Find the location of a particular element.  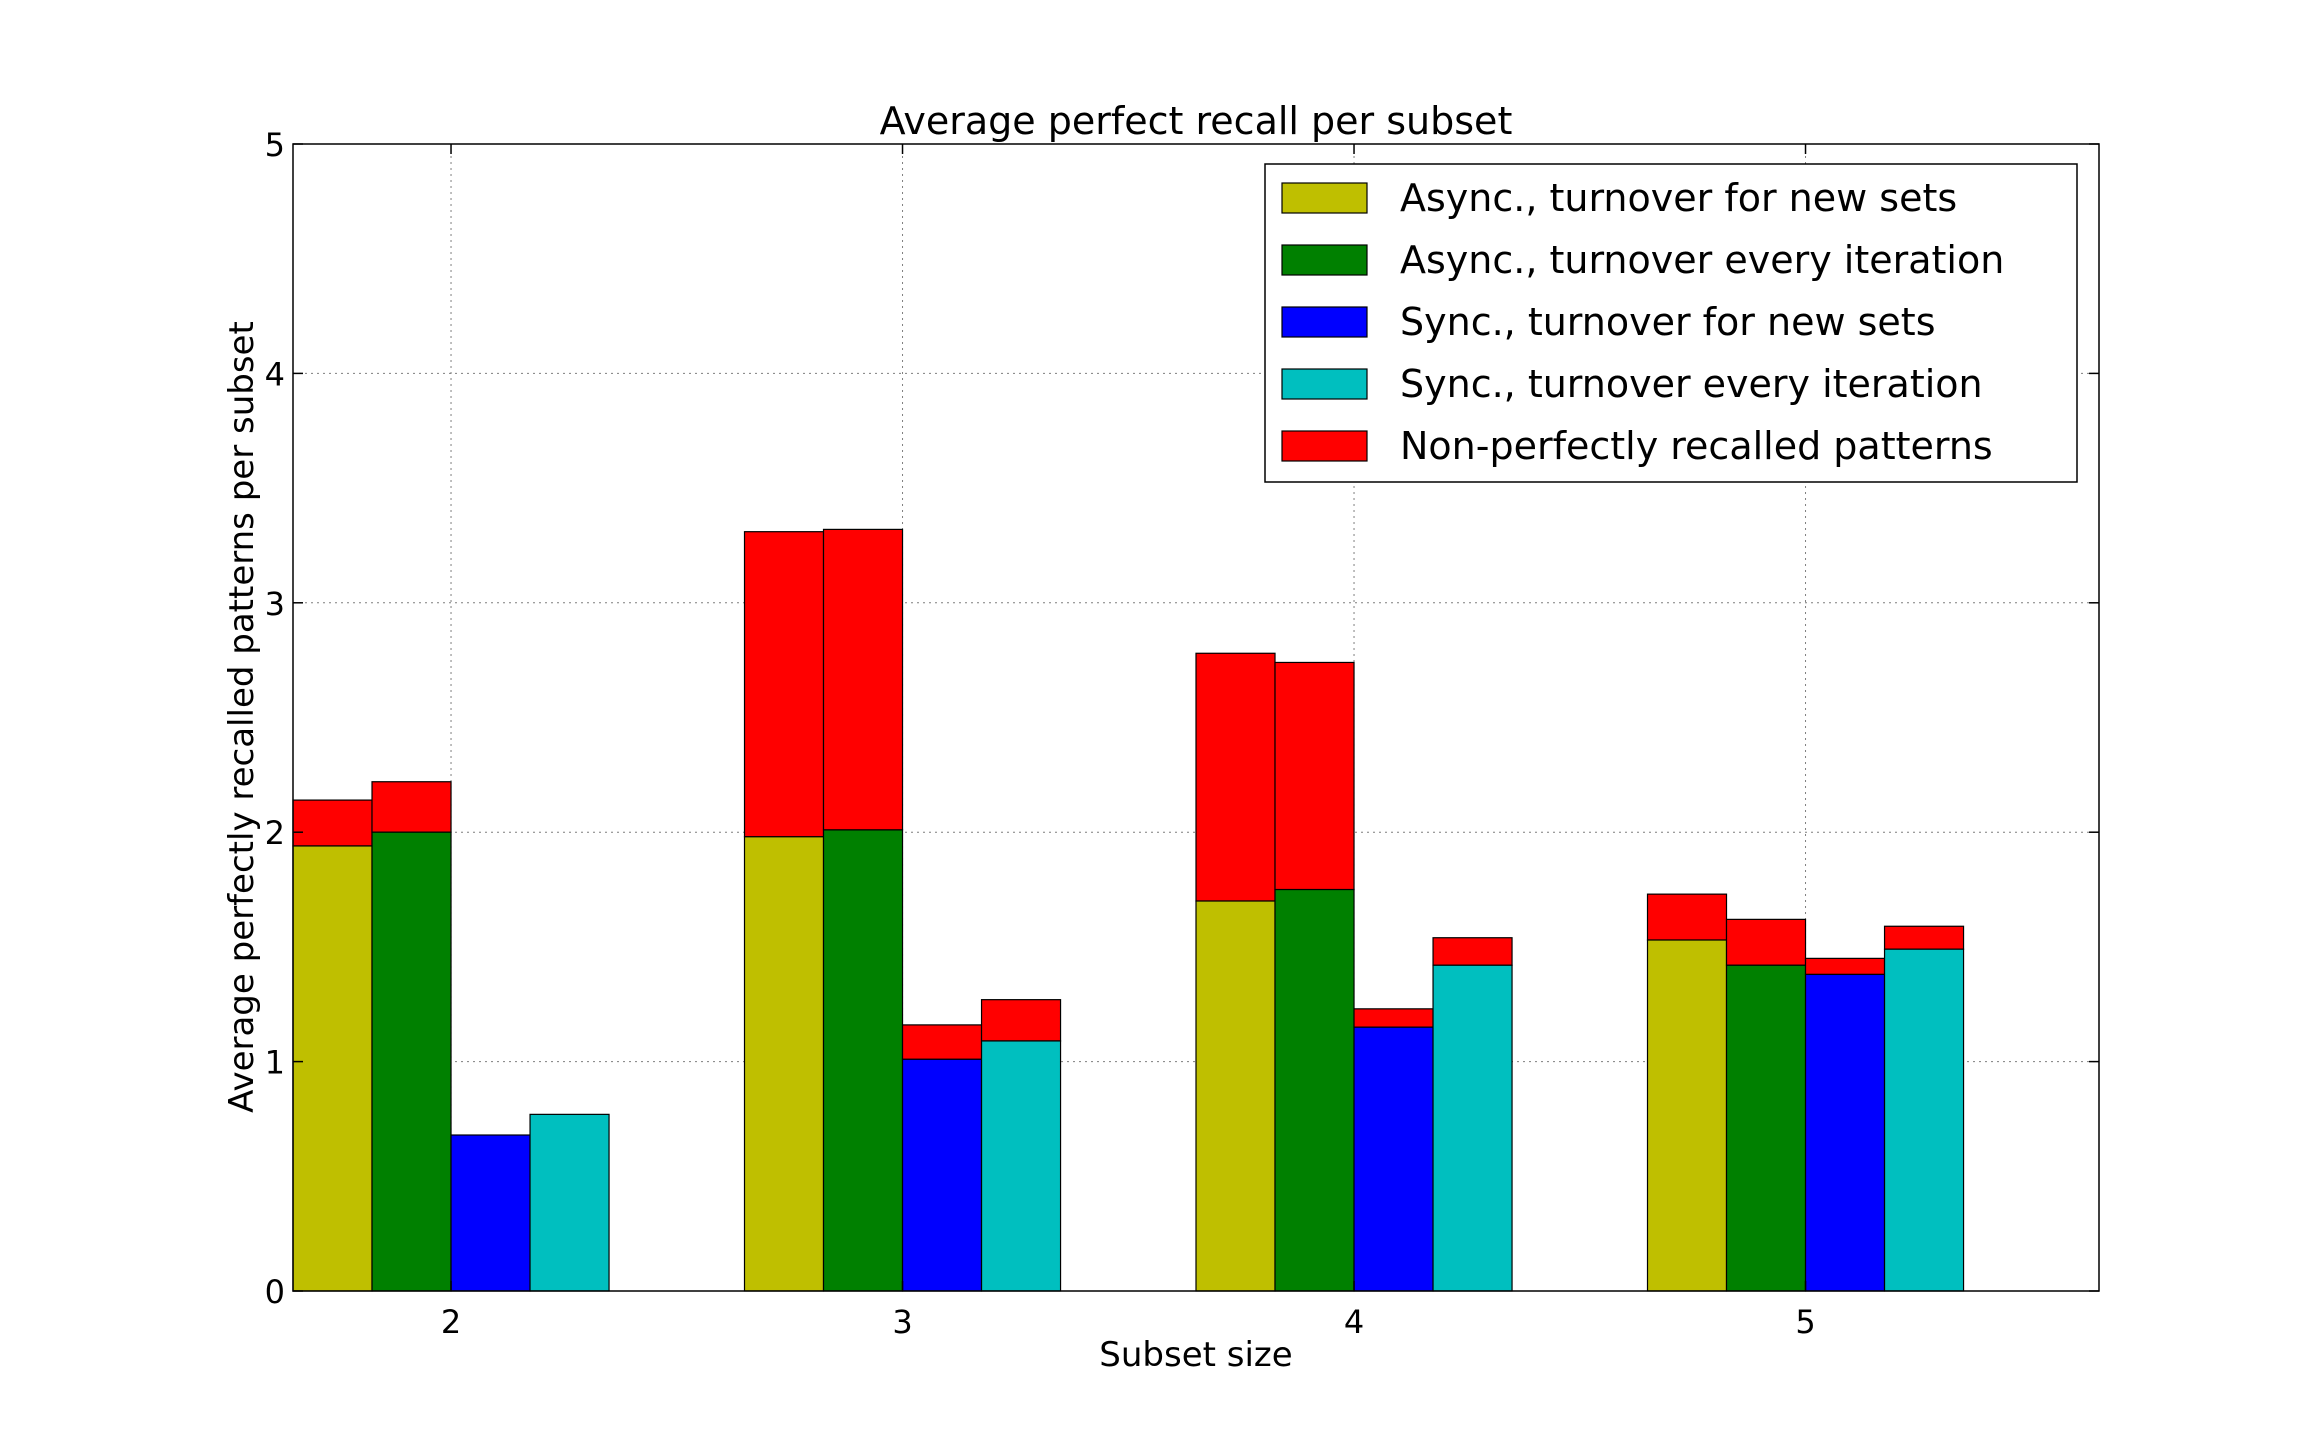

x-tick-label: 3 is located at coordinates (902, 1322).